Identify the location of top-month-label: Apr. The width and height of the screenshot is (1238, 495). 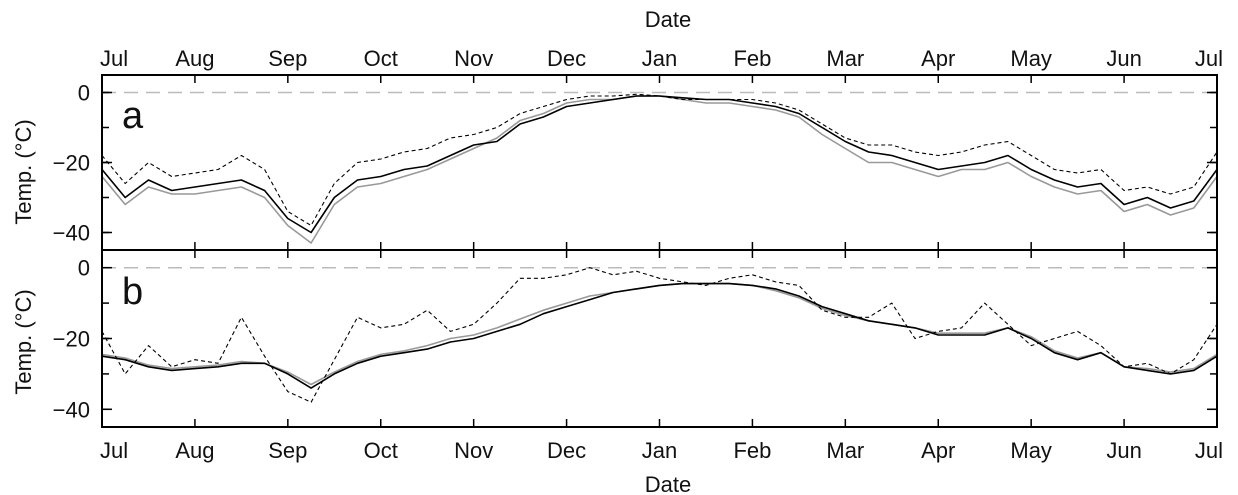
(938, 58).